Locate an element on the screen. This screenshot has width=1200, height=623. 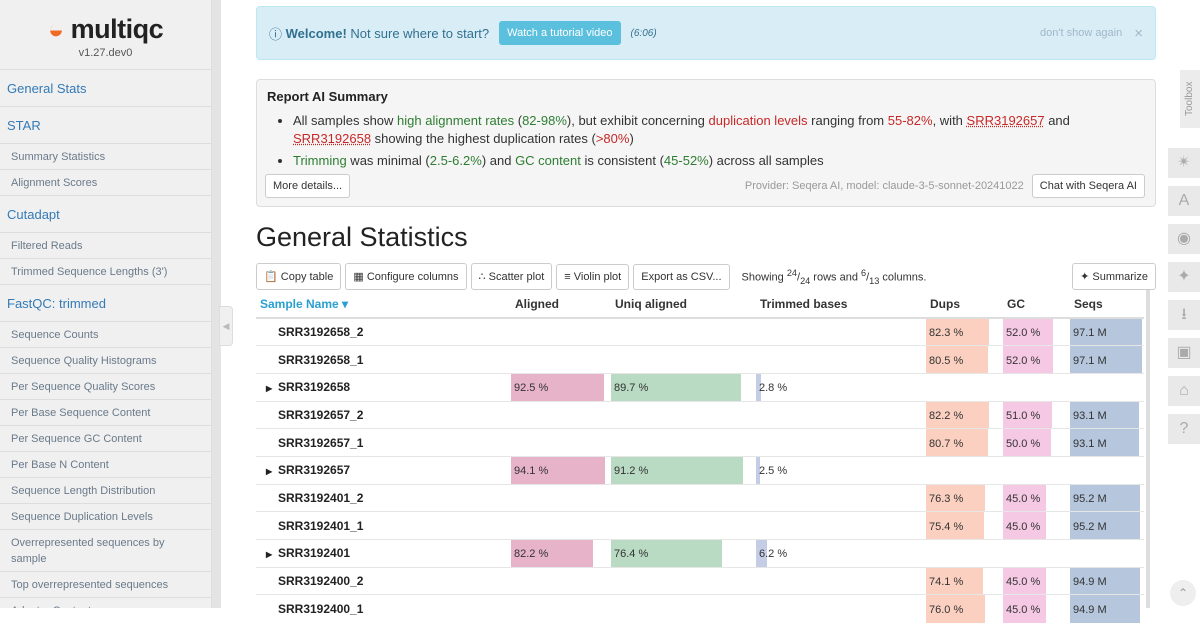
copy-icon: 📋 is located at coordinates (271, 277).